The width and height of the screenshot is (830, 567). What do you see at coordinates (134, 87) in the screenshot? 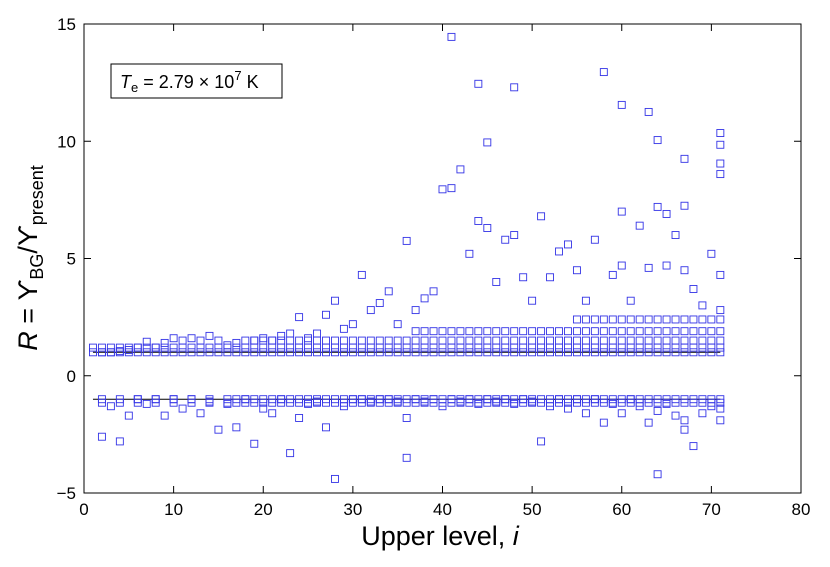
I see `annotation-sub: e` at bounding box center [134, 87].